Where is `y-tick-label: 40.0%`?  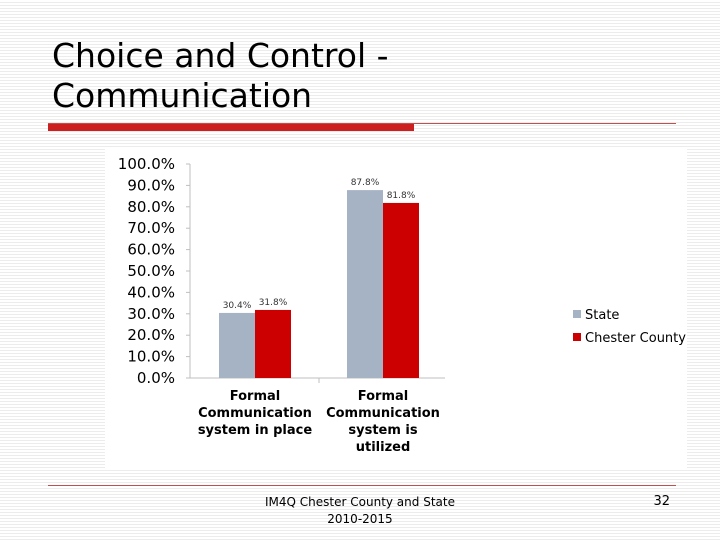
y-tick-label: 40.0% is located at coordinates (151, 292).